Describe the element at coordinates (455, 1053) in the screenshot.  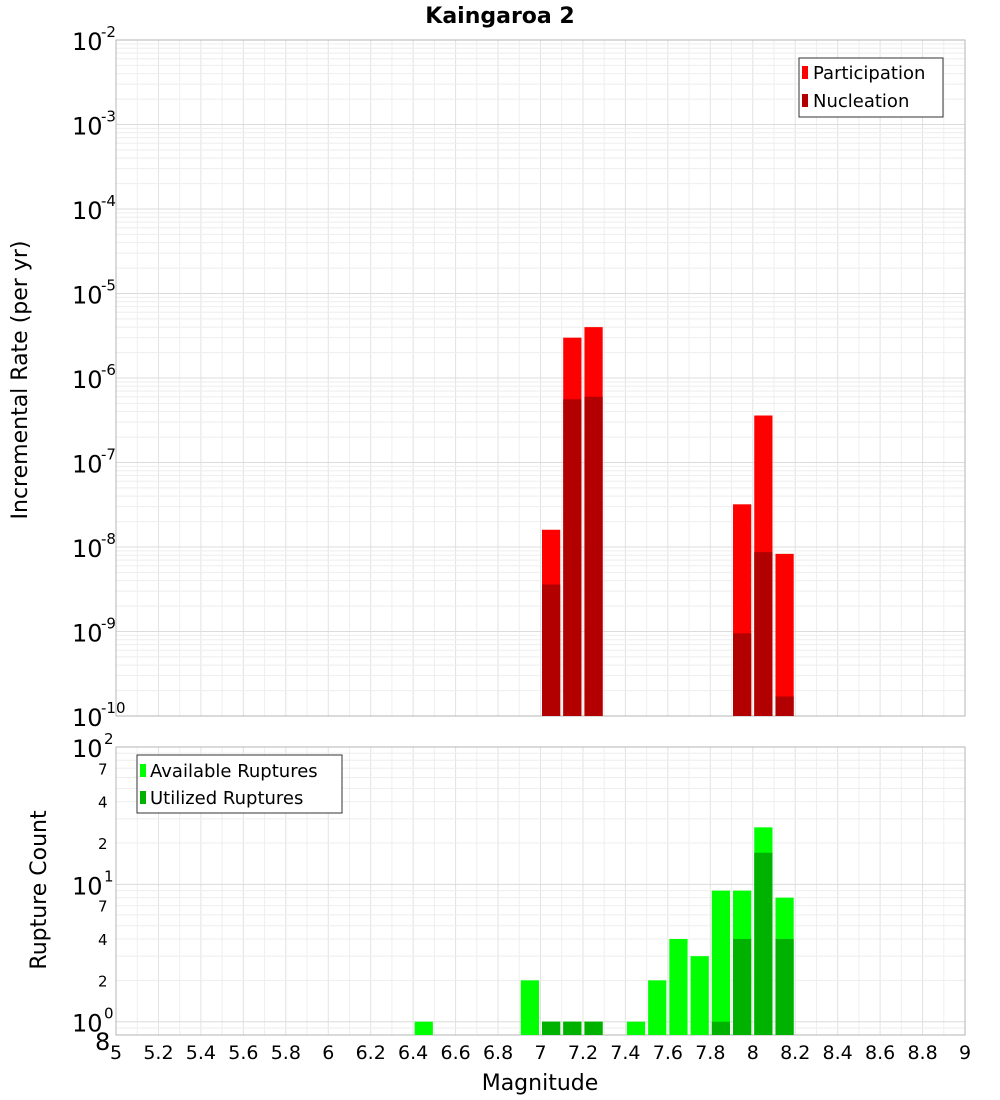
I see `x-tick-label: 6.6` at that location.